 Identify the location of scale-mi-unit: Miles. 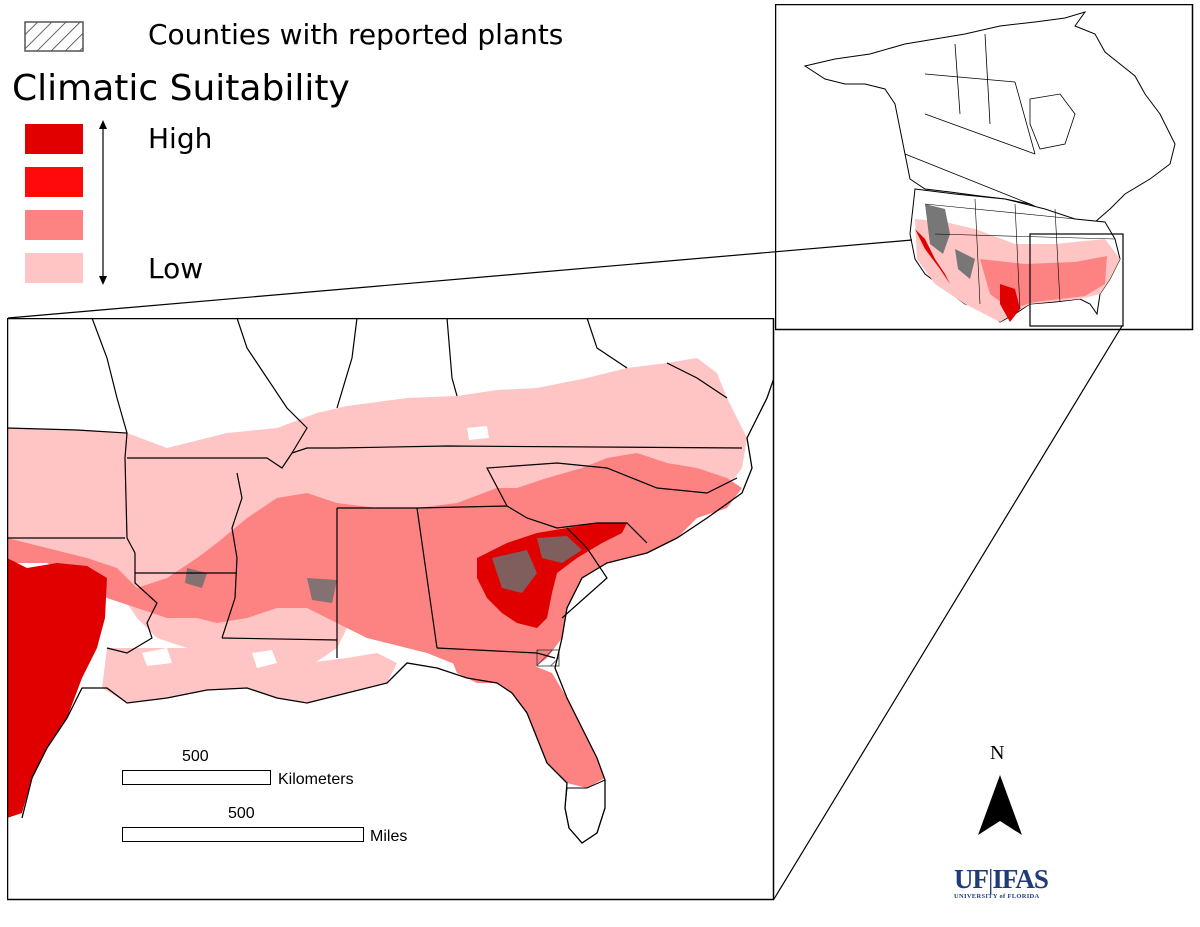
(389, 836).